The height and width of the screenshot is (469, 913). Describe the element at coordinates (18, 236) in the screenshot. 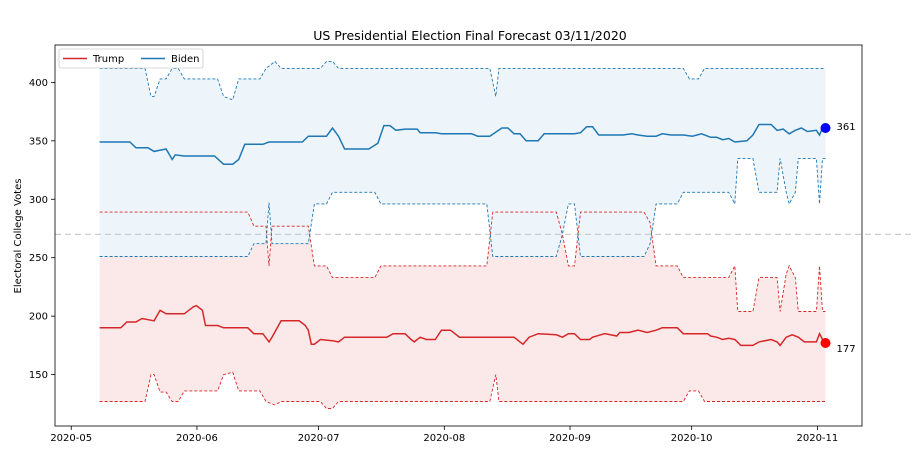

I see `y-axis-label: Electoral College Votes` at that location.